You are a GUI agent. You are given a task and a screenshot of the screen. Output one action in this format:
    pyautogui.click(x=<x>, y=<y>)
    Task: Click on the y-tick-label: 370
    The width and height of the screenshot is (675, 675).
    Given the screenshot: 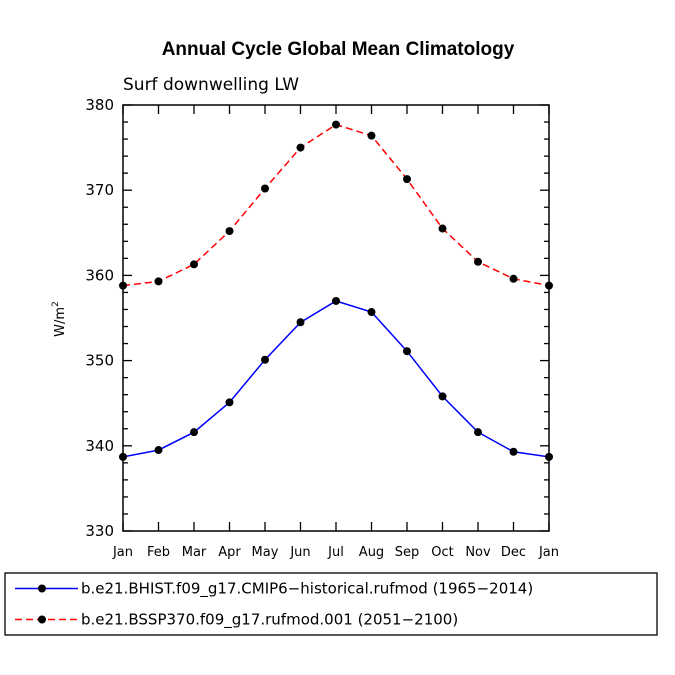 What is the action you would take?
    pyautogui.click(x=99, y=190)
    